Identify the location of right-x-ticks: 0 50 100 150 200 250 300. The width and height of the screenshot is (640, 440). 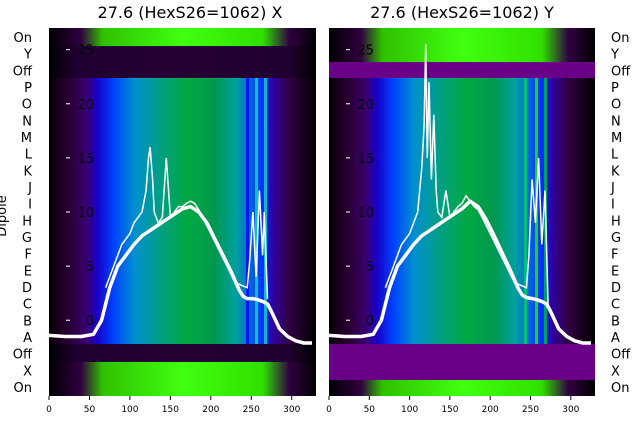
(453, 405).